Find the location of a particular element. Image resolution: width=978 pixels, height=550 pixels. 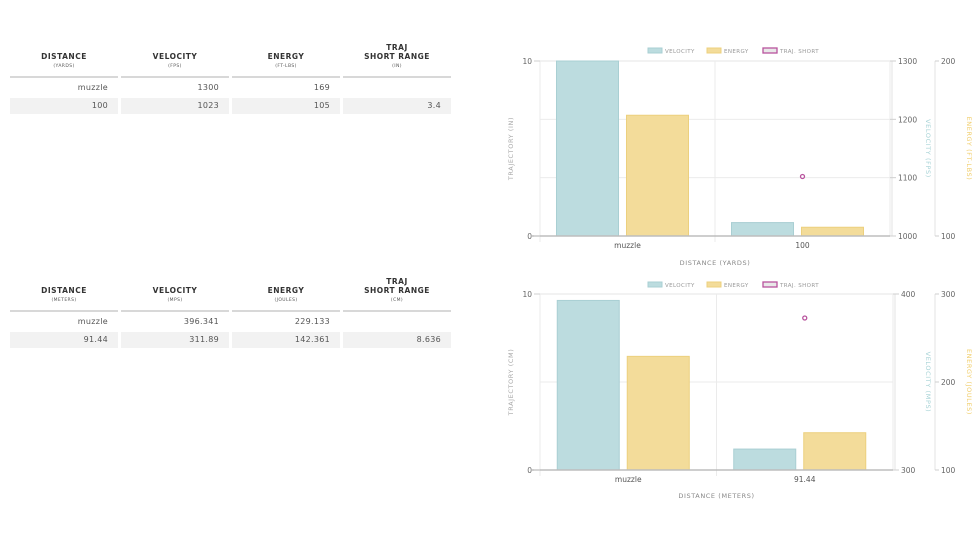

cell-energy: 105 is located at coordinates (286, 106).